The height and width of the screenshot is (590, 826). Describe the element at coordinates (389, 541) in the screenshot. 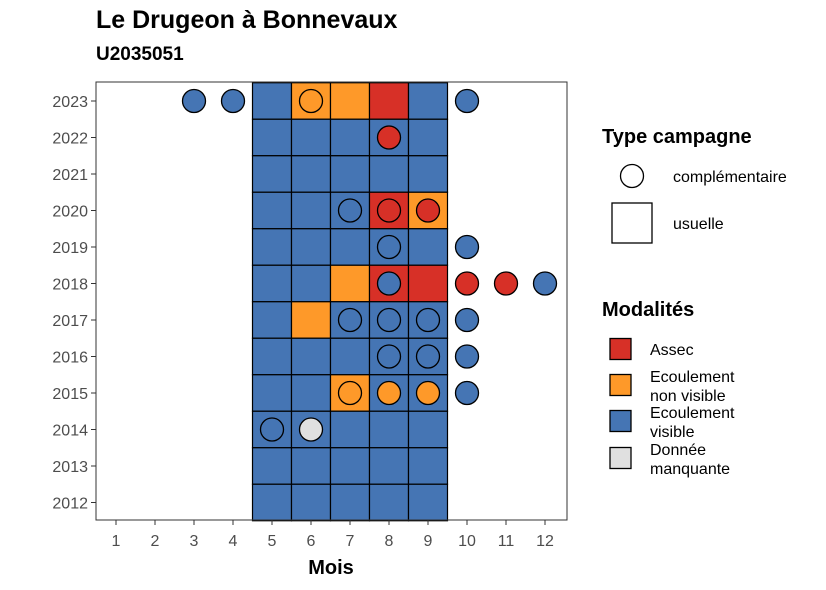

I see `x-tick-label: 8` at that location.